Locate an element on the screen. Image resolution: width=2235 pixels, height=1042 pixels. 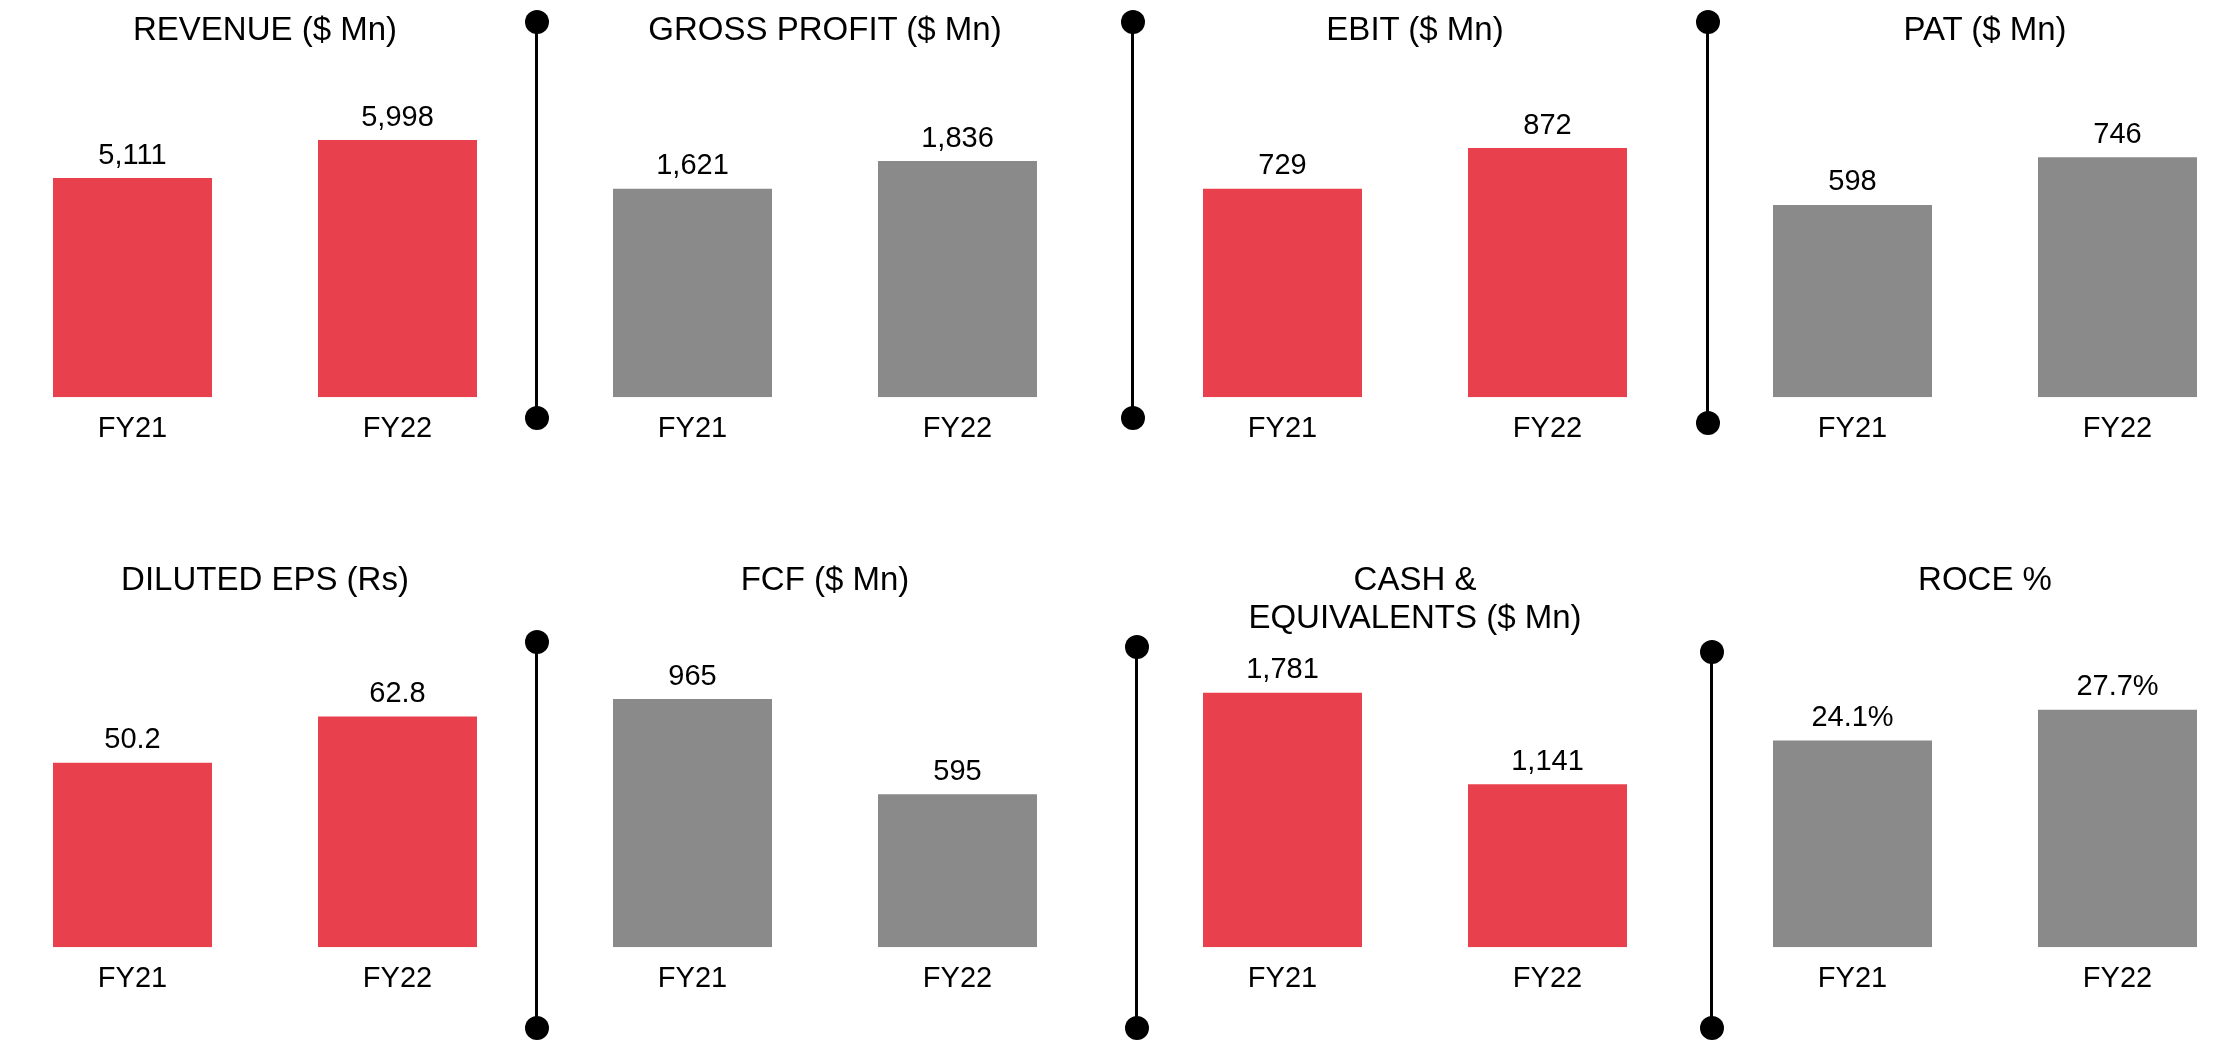
data-label: 5,111 is located at coordinates (132, 153).